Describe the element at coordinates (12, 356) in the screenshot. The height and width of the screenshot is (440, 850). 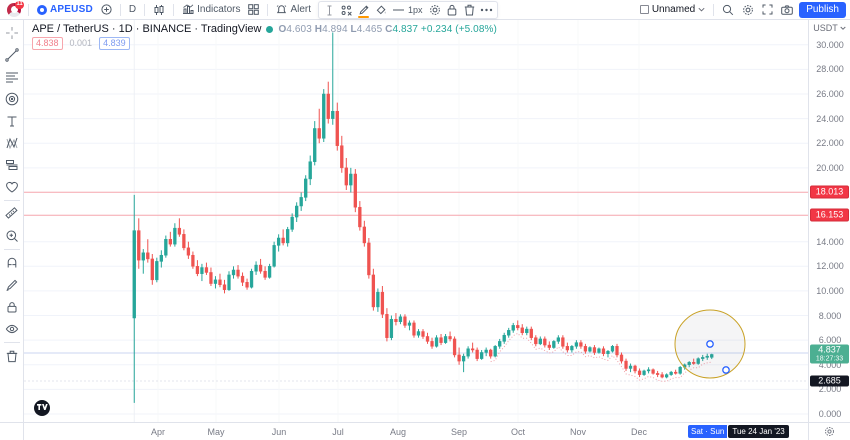
I see `sidebar-item-remove-drawings-tool` at that location.